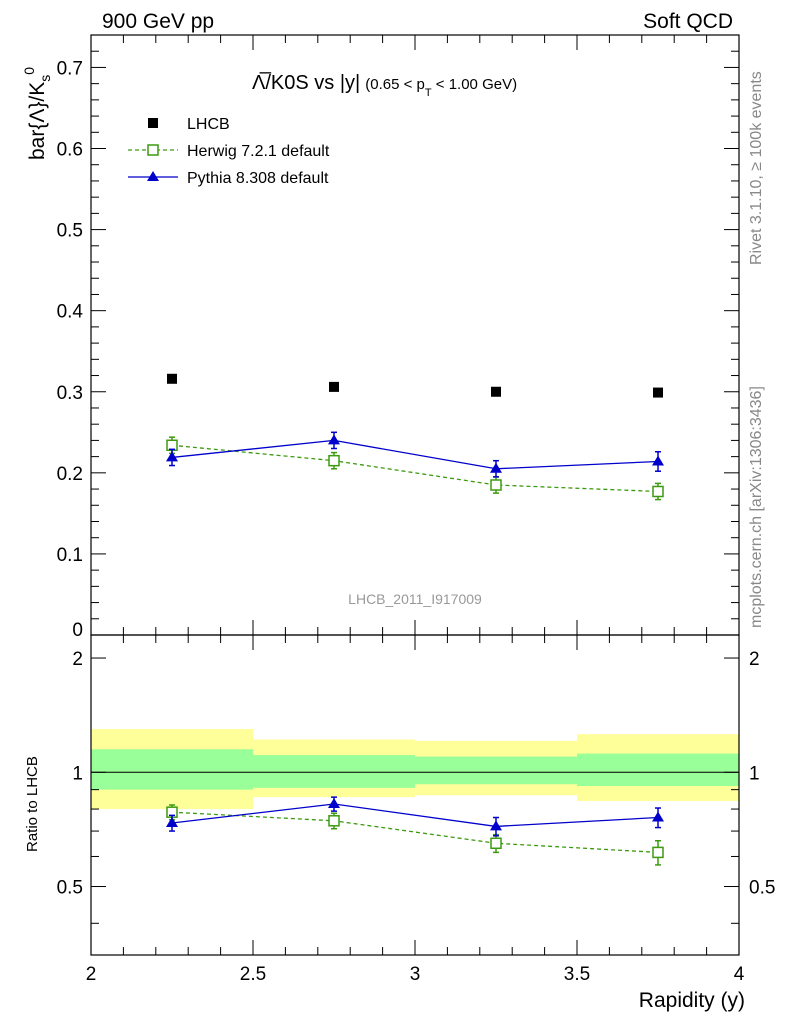  What do you see at coordinates (37, 113) in the screenshot?
I see `main-y-axis-label: bar{Λ}/Ks0` at bounding box center [37, 113].